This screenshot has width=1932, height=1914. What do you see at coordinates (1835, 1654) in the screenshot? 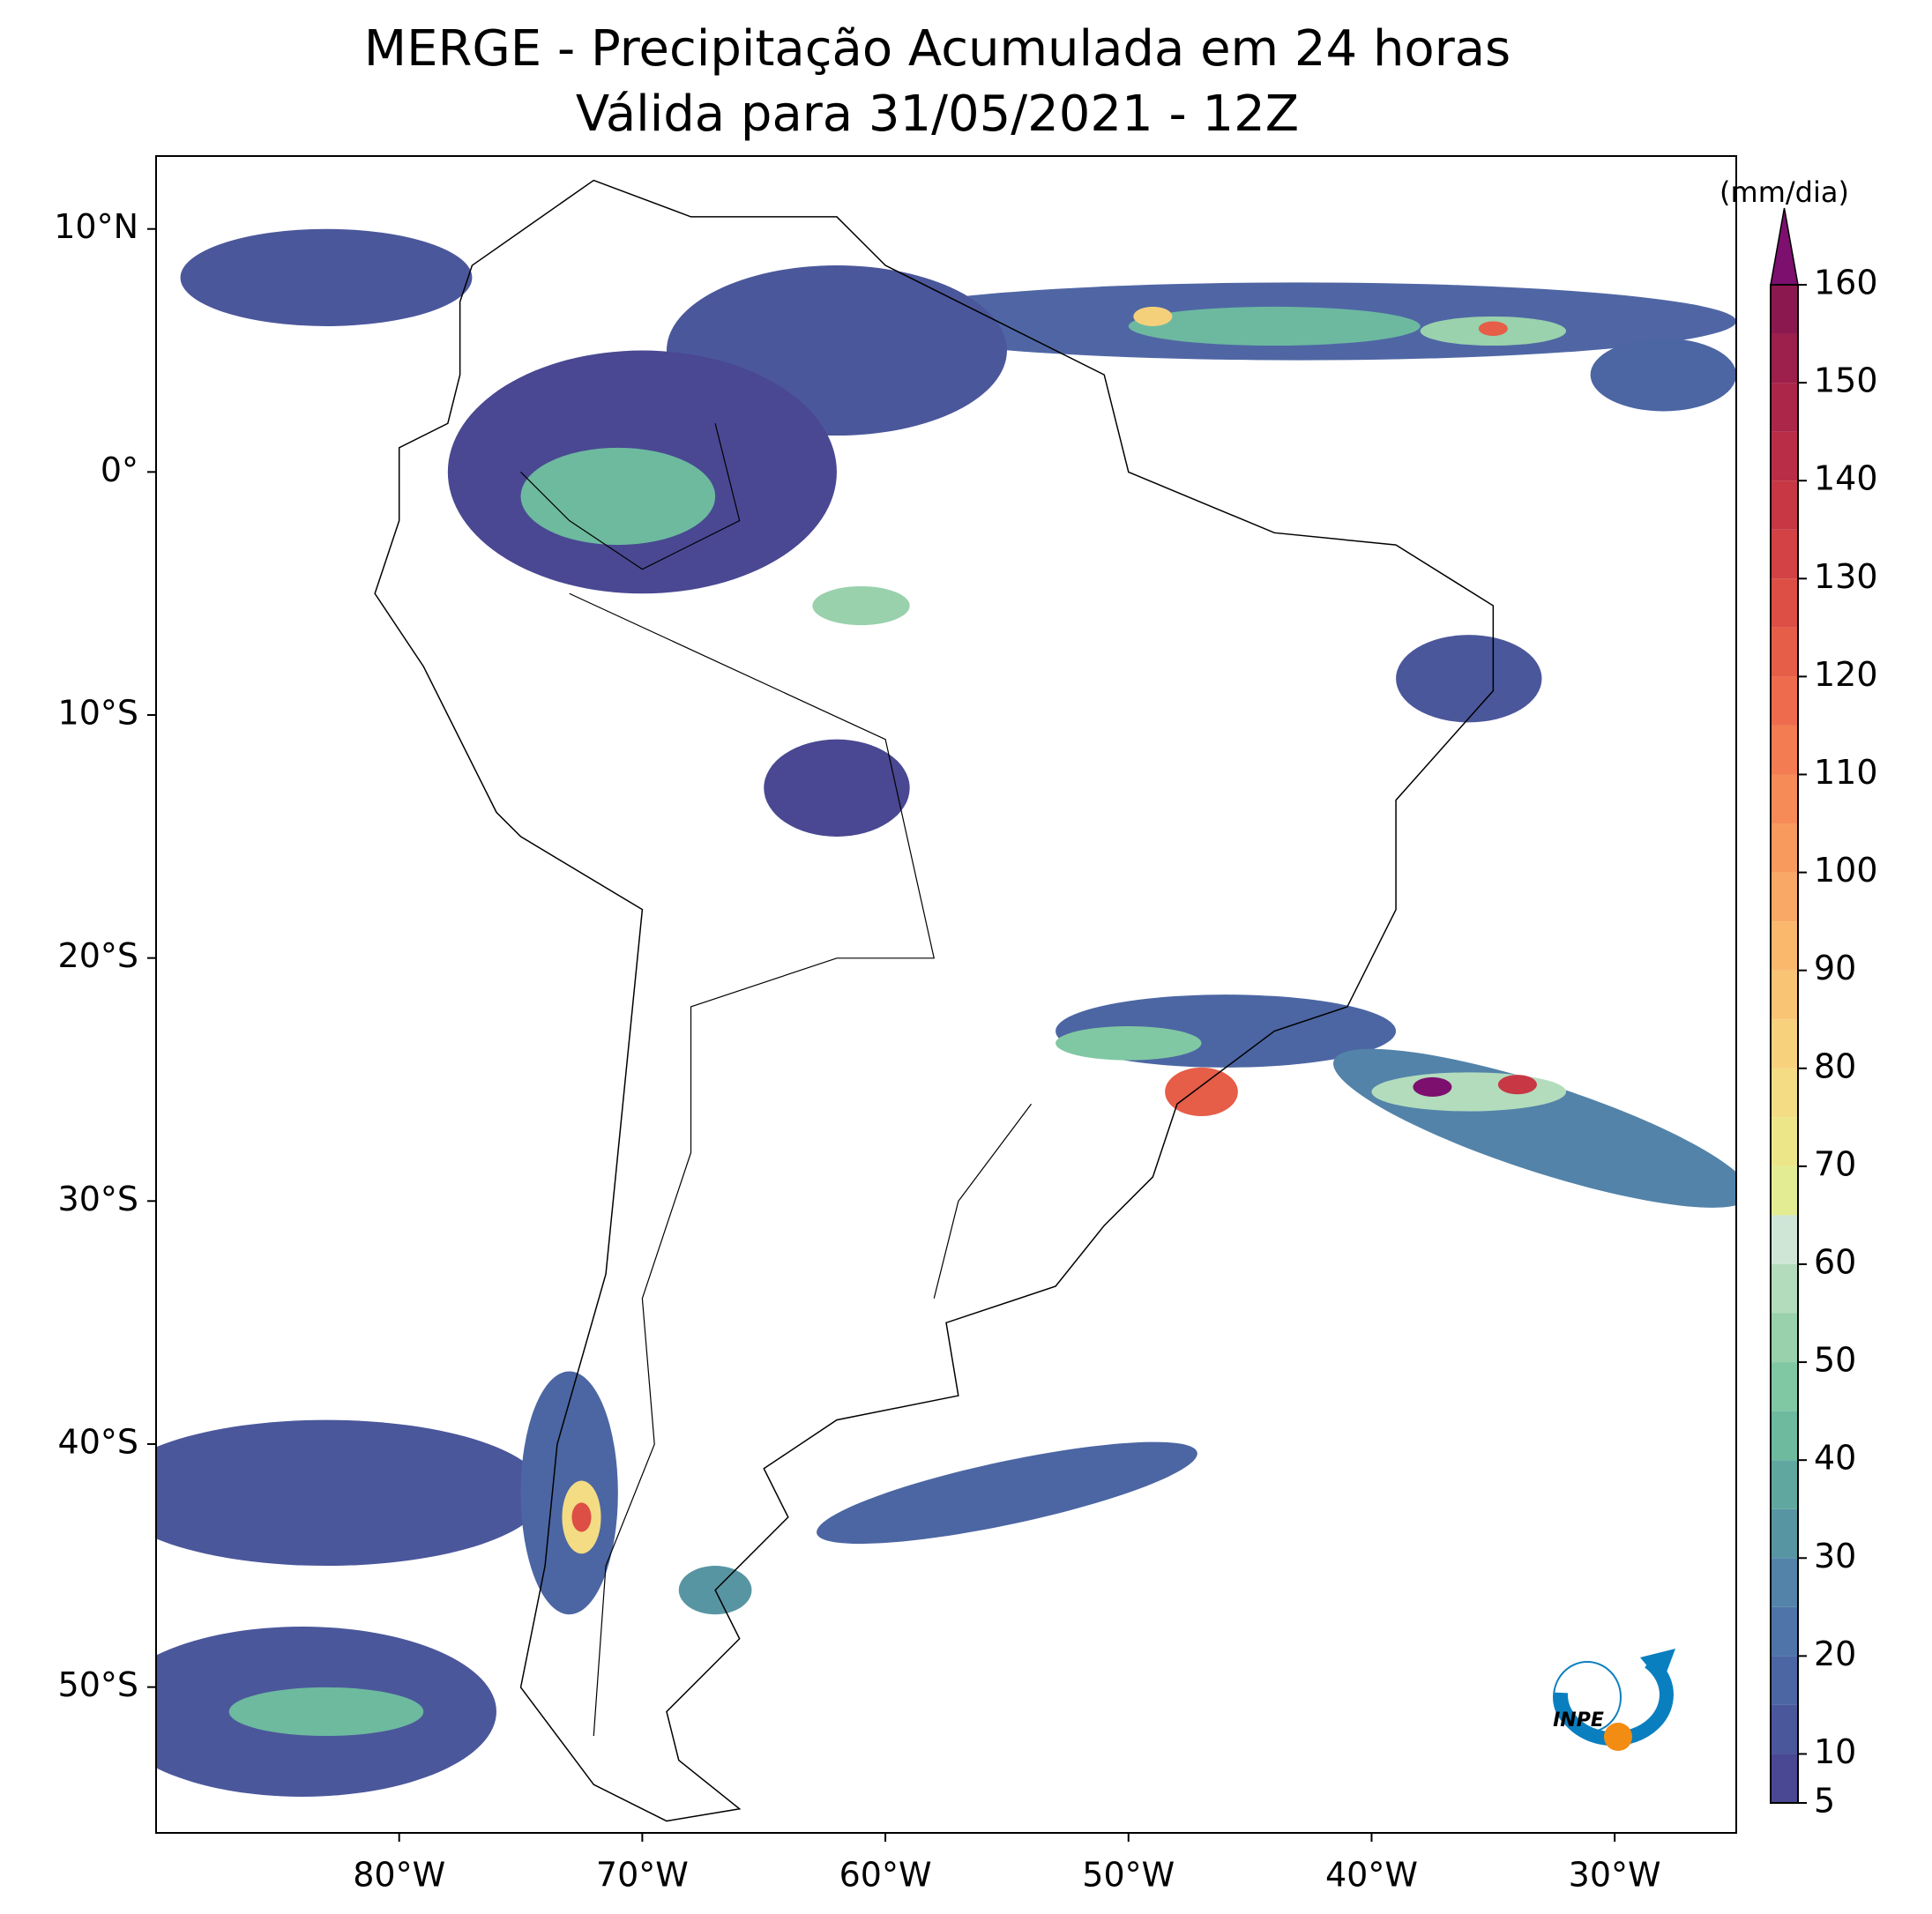
I see `colorbar-tick-label: 20` at bounding box center [1835, 1654].